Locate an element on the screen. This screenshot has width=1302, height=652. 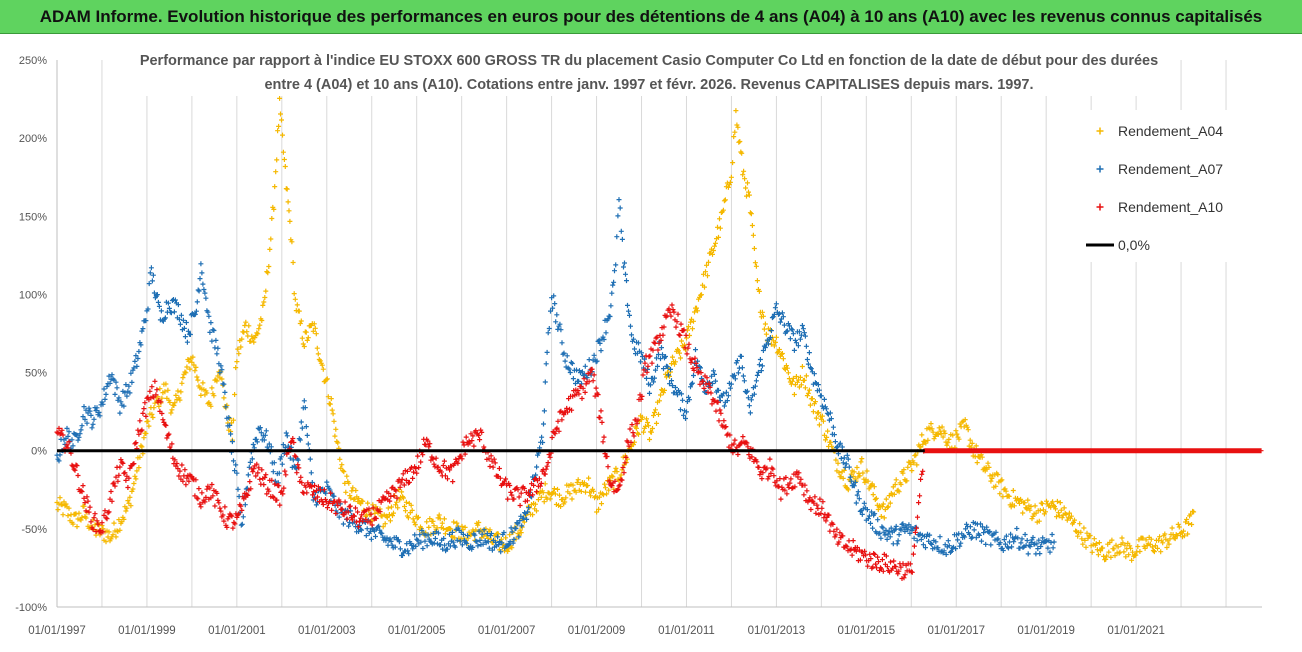
x-tick-label: 01/01/2015 is located at coordinates (867, 631).